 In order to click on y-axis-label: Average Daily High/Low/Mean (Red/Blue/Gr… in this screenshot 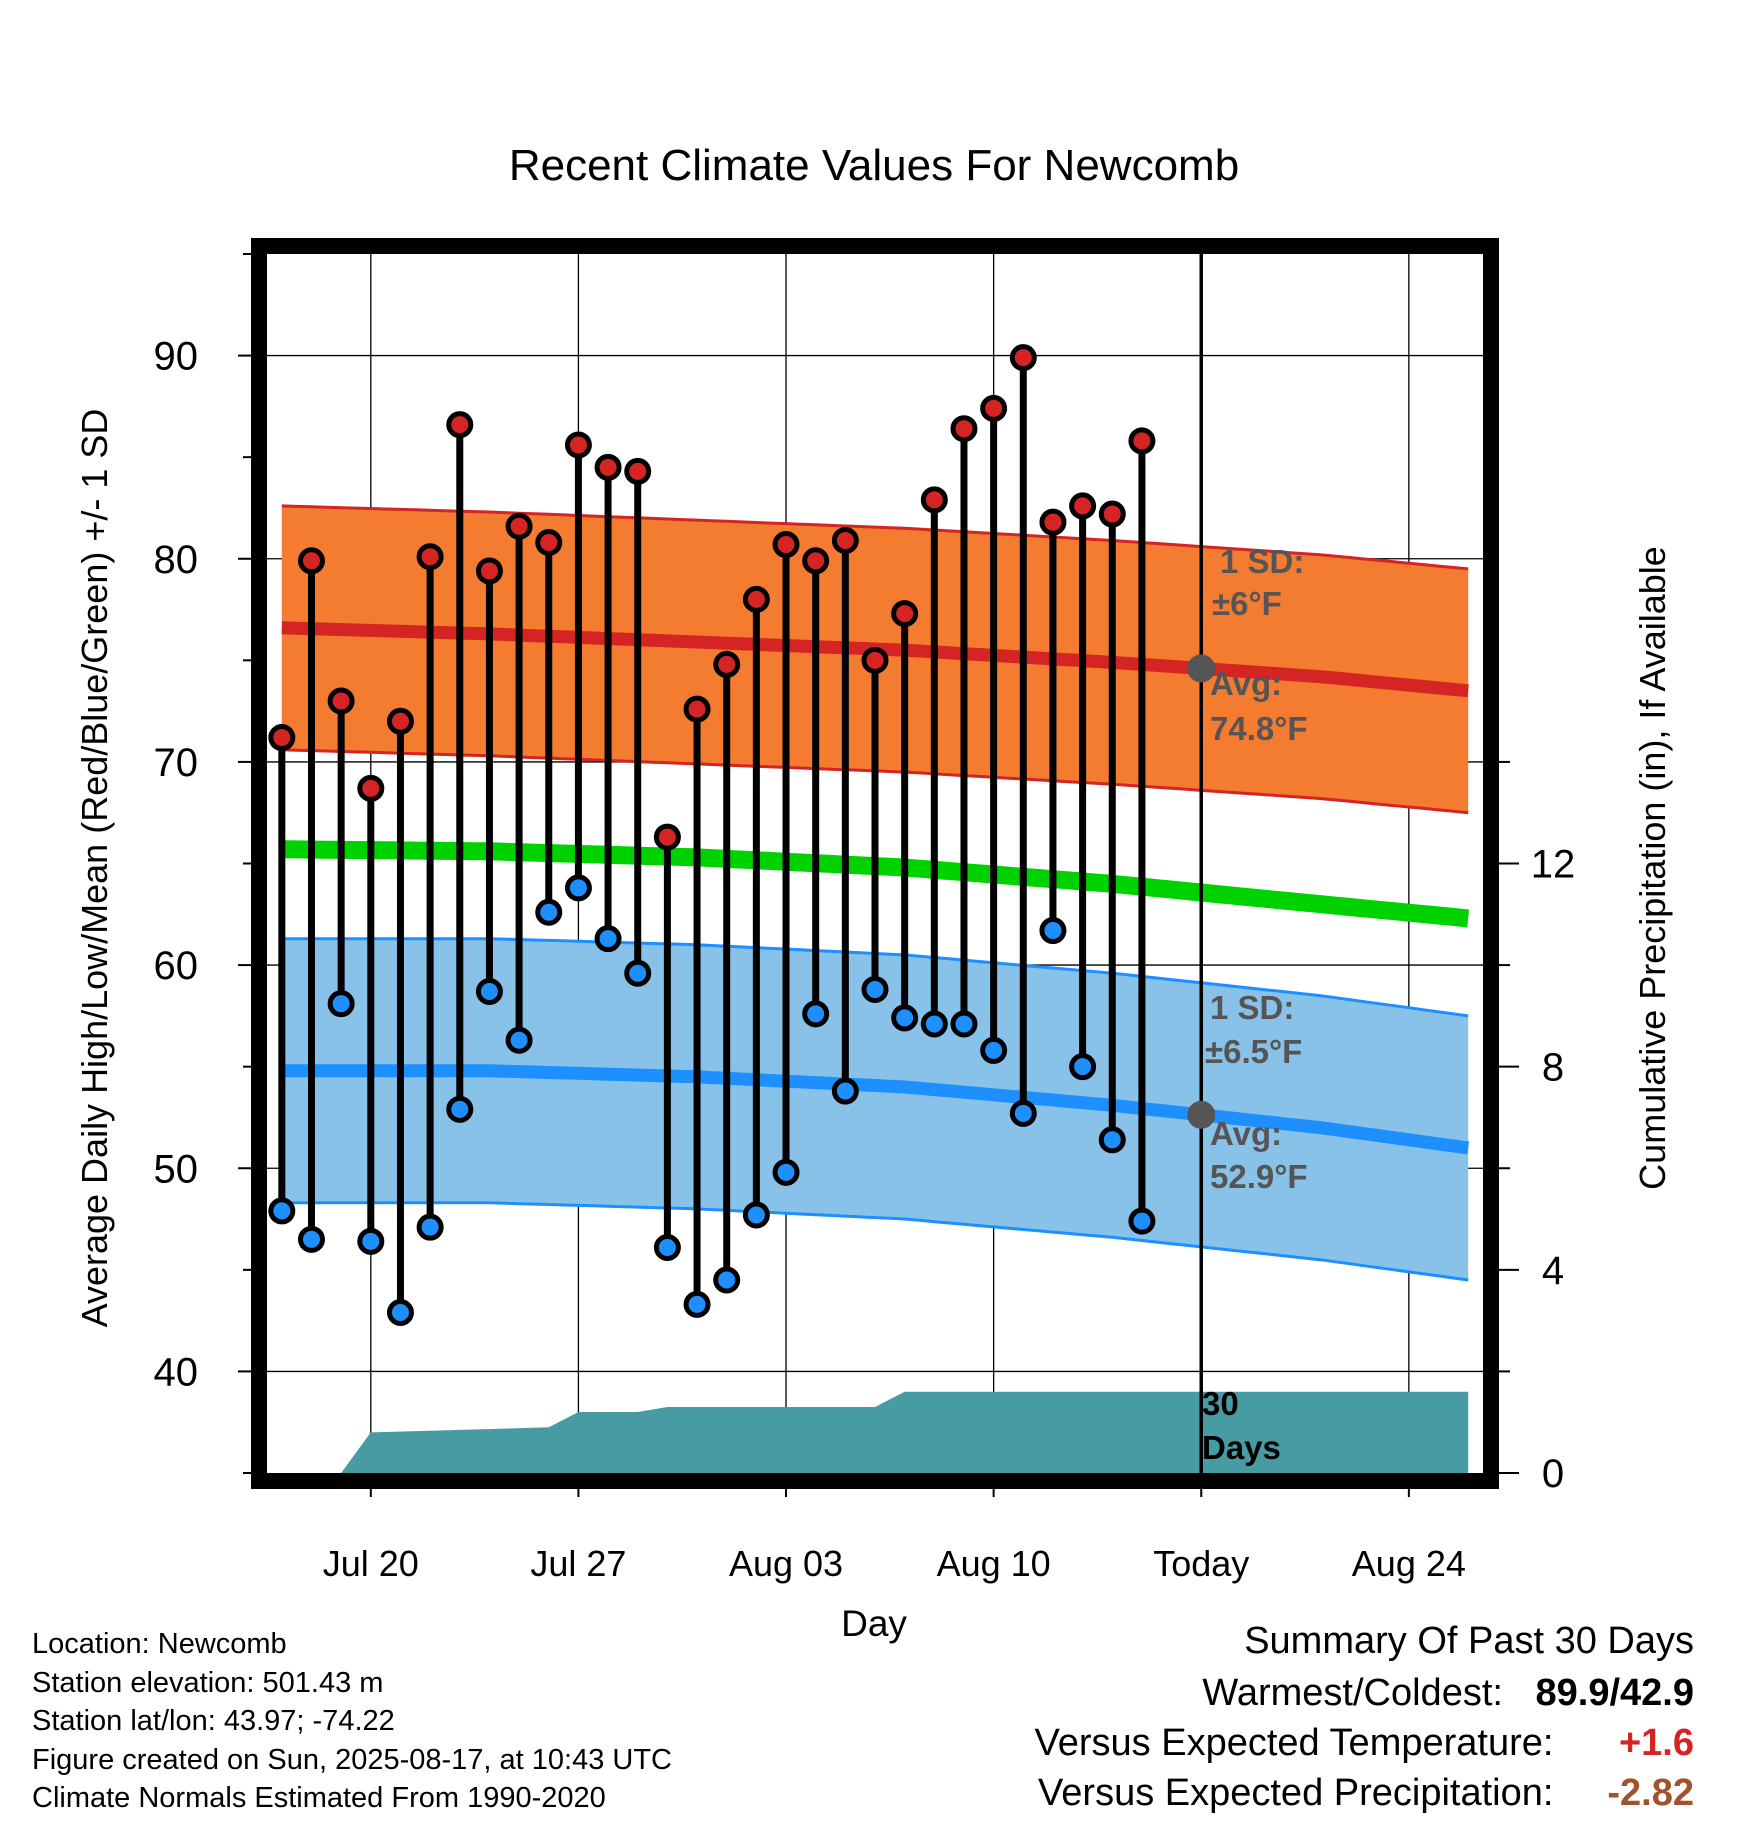, I will do `click(94, 868)`.